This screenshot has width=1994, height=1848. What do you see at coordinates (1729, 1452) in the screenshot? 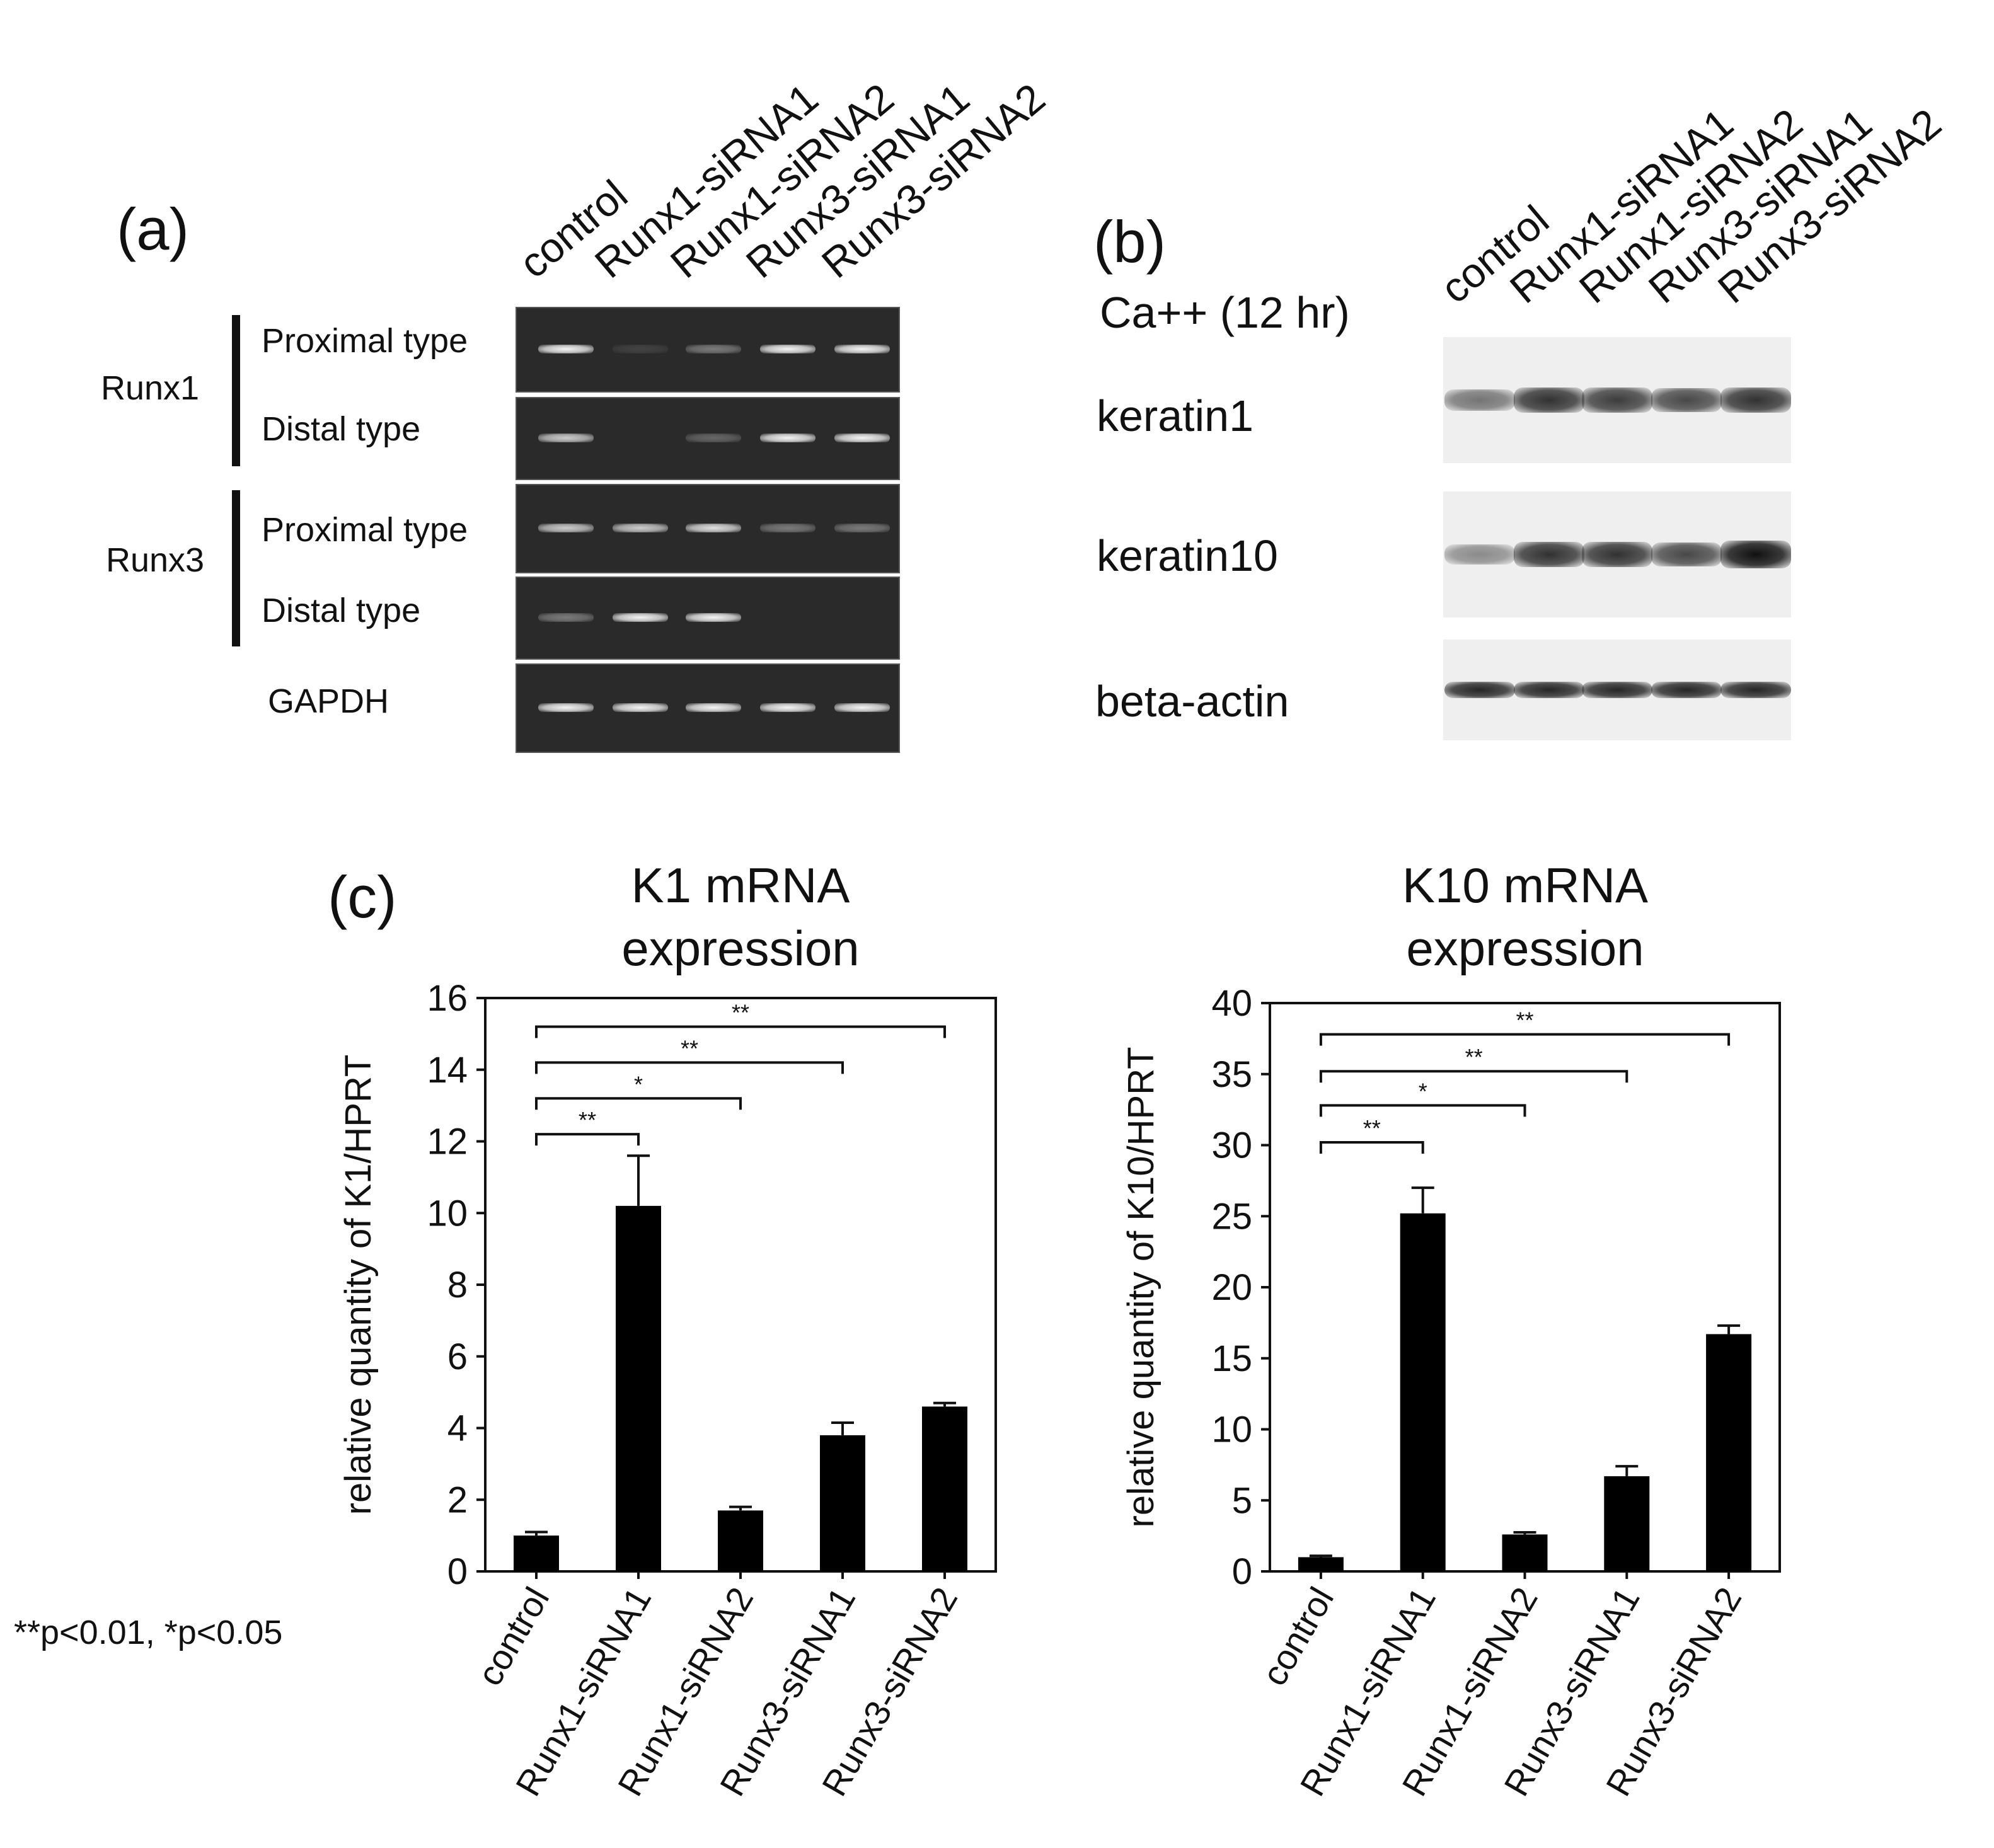
I see `k10-bar-runx3-sirna2` at bounding box center [1729, 1452].